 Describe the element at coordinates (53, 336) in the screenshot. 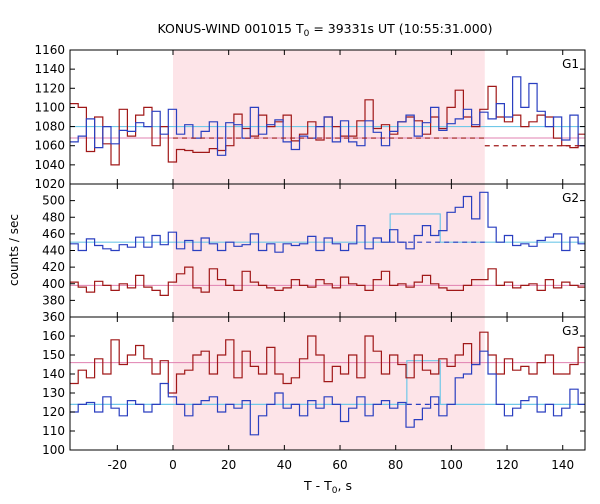

I see `y-tick-label: 160` at that location.